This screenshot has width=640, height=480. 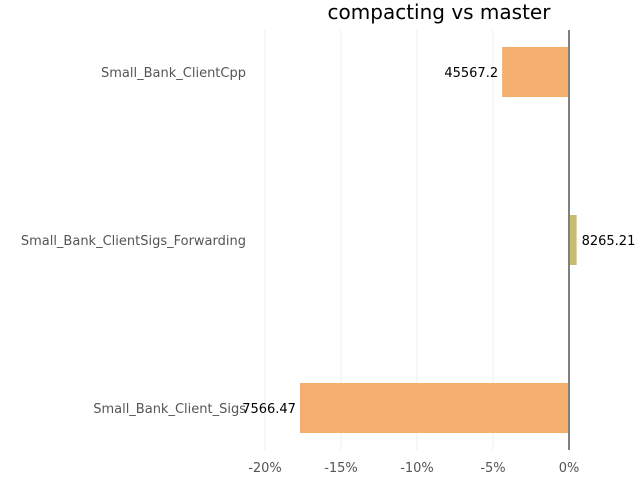 What do you see at coordinates (440, 12) in the screenshot?
I see `chart-title: compacting vs master` at bounding box center [440, 12].